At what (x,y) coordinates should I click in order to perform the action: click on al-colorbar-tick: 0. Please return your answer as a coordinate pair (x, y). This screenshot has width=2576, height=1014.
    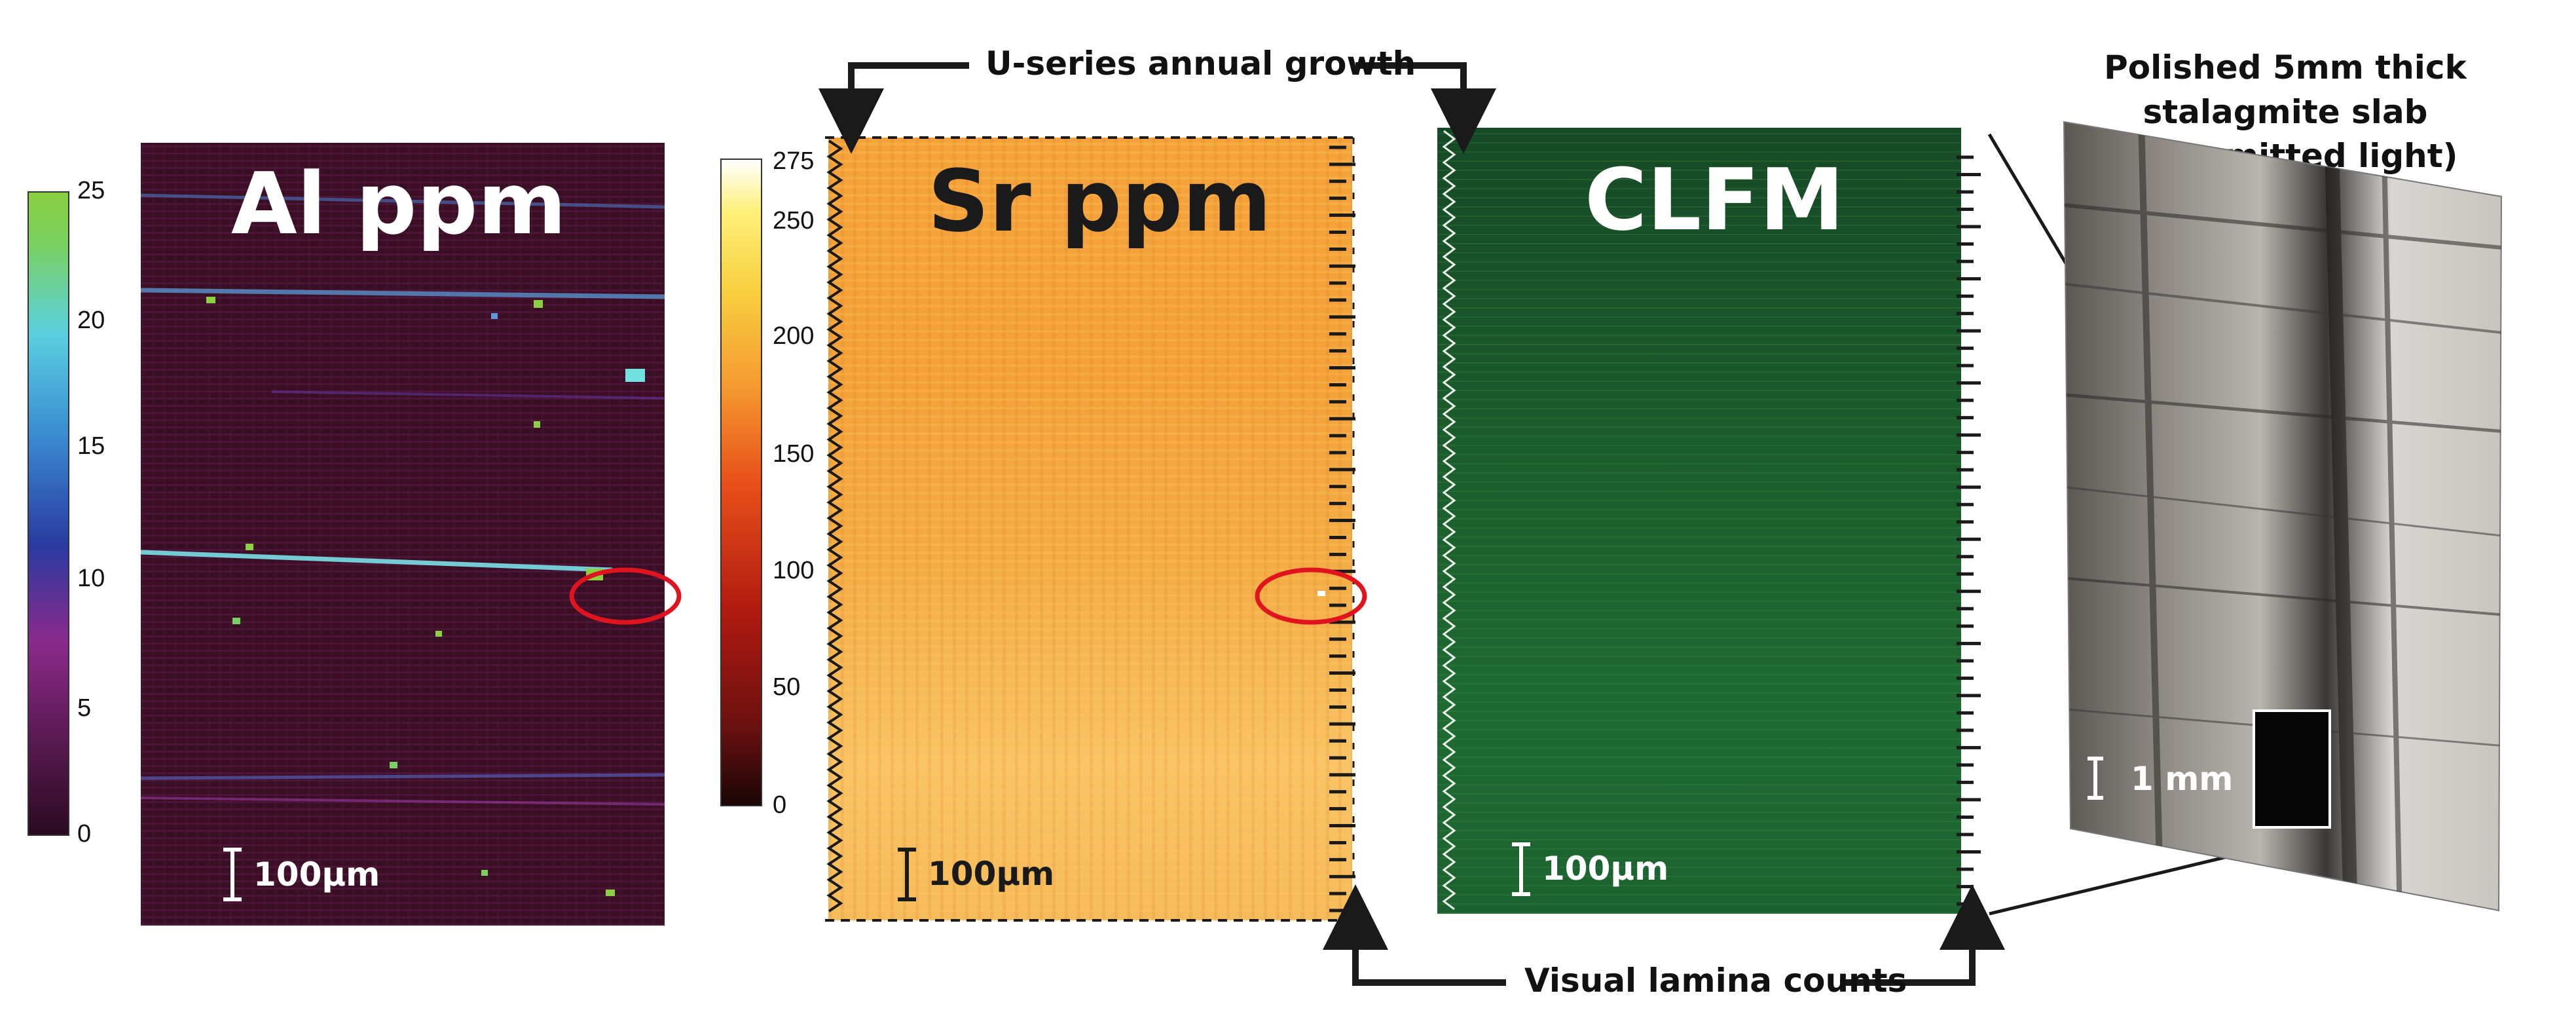
    Looking at the image, I should click on (84, 834).